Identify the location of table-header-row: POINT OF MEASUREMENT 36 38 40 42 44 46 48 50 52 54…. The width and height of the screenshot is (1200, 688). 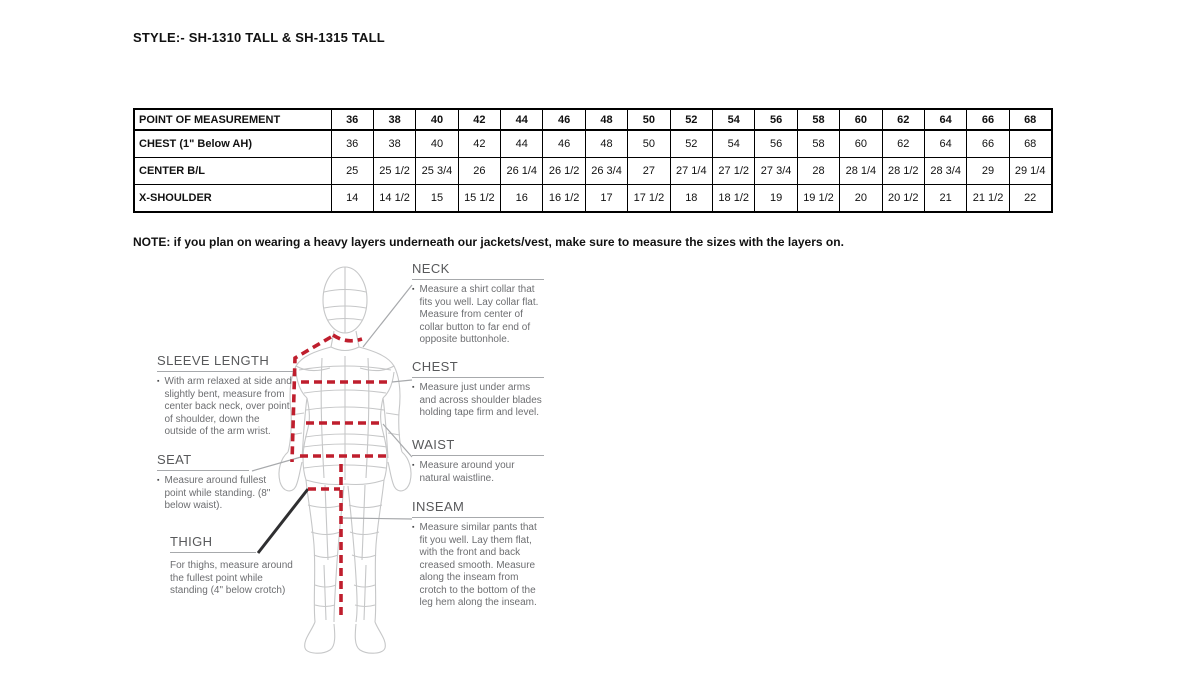
(593, 119).